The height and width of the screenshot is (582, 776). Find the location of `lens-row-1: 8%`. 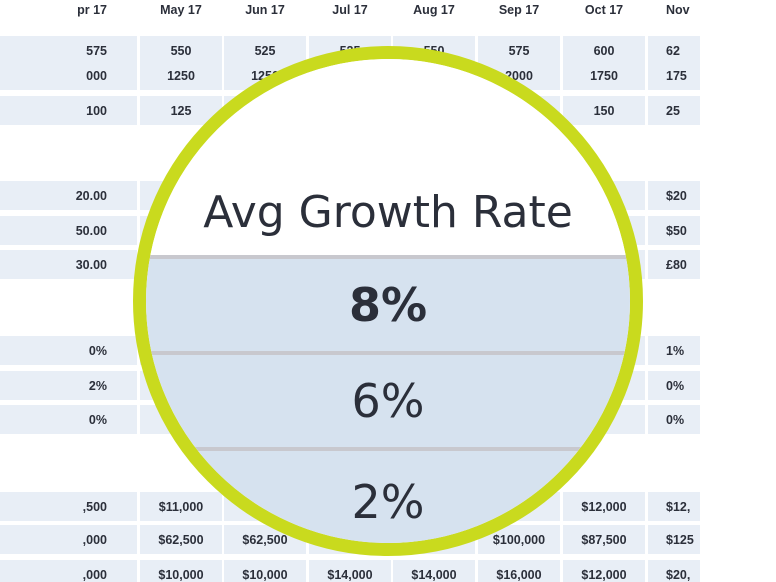

lens-row-1: 8% is located at coordinates (388, 305).